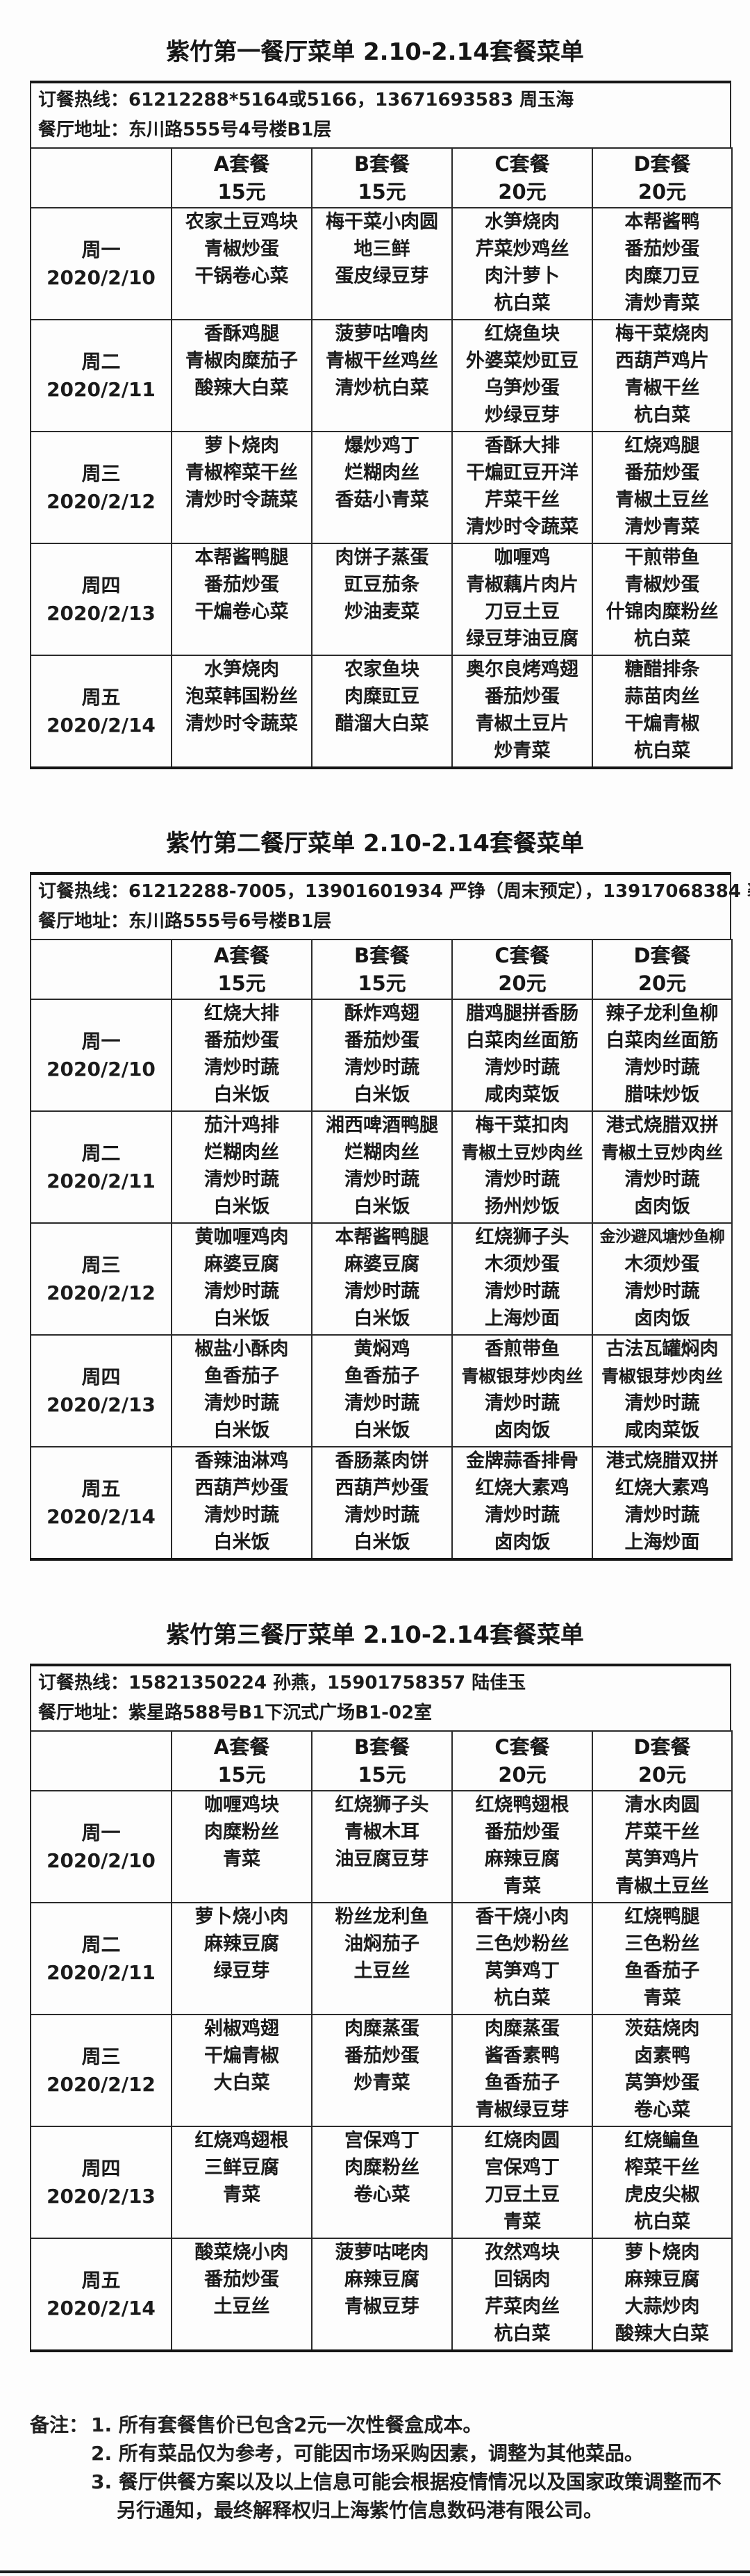 The height and width of the screenshot is (2576, 750). What do you see at coordinates (662, 612) in the screenshot?
I see `dish-item: 什锦肉糜粉丝` at bounding box center [662, 612].